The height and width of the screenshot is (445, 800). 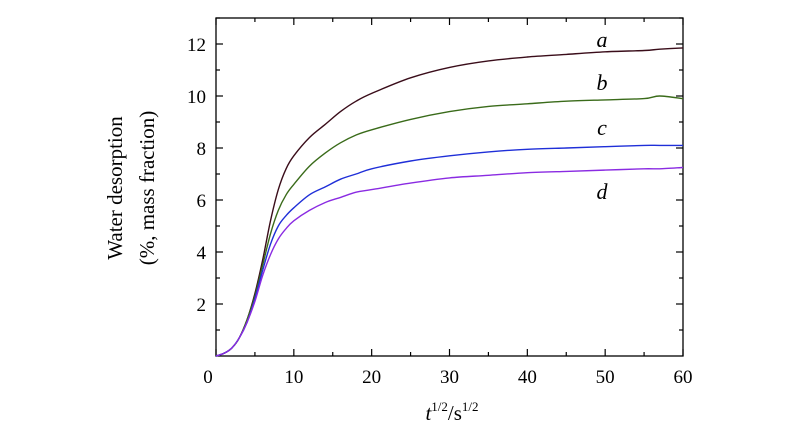 What do you see at coordinates (439, 406) in the screenshot?
I see `x-axis-title-sup1: 1/2` at bounding box center [439, 406].